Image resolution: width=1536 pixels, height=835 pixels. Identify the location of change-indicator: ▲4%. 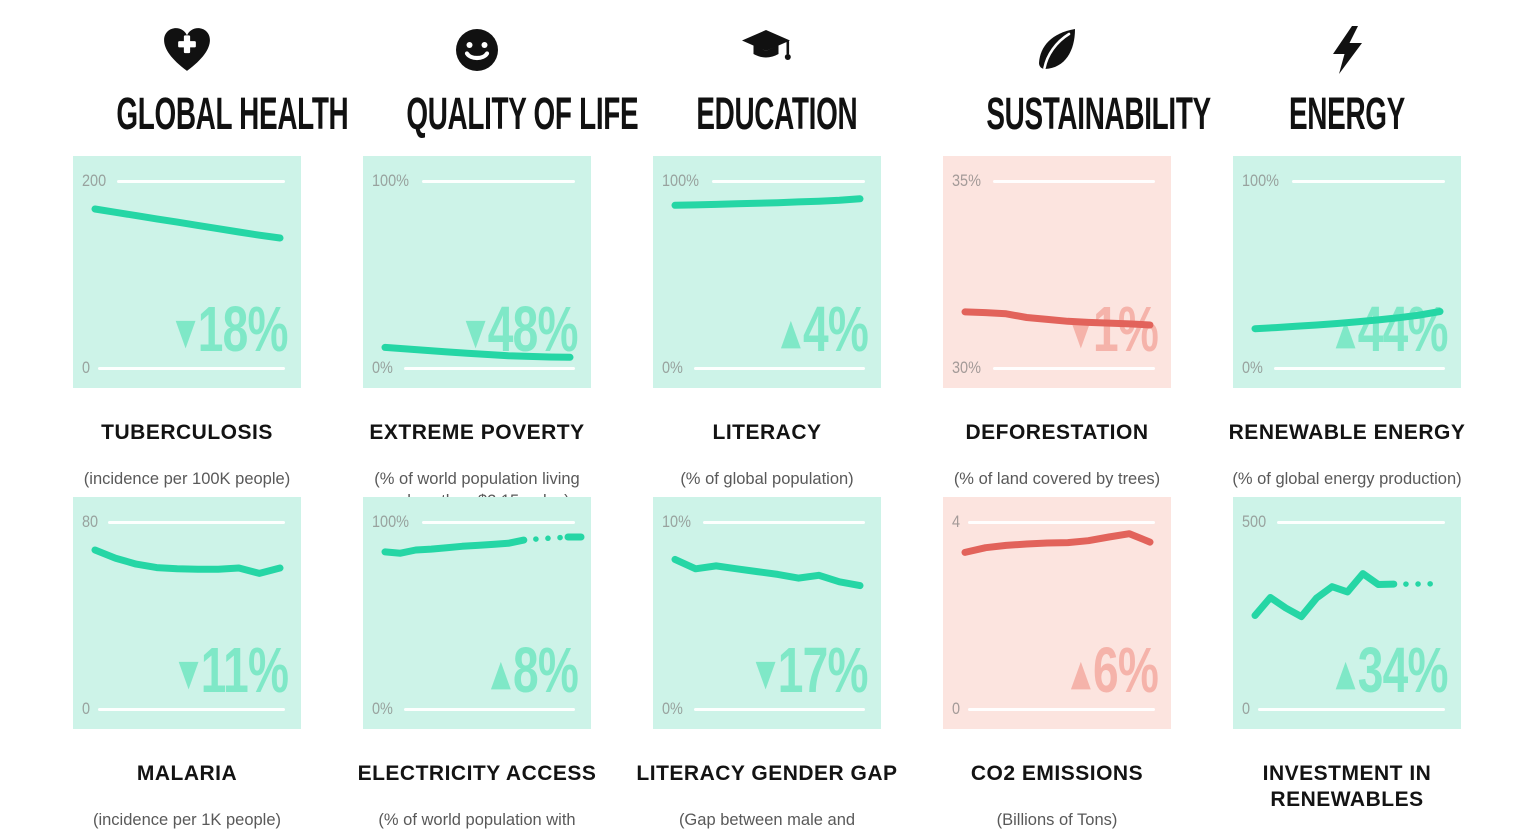
(824, 329).